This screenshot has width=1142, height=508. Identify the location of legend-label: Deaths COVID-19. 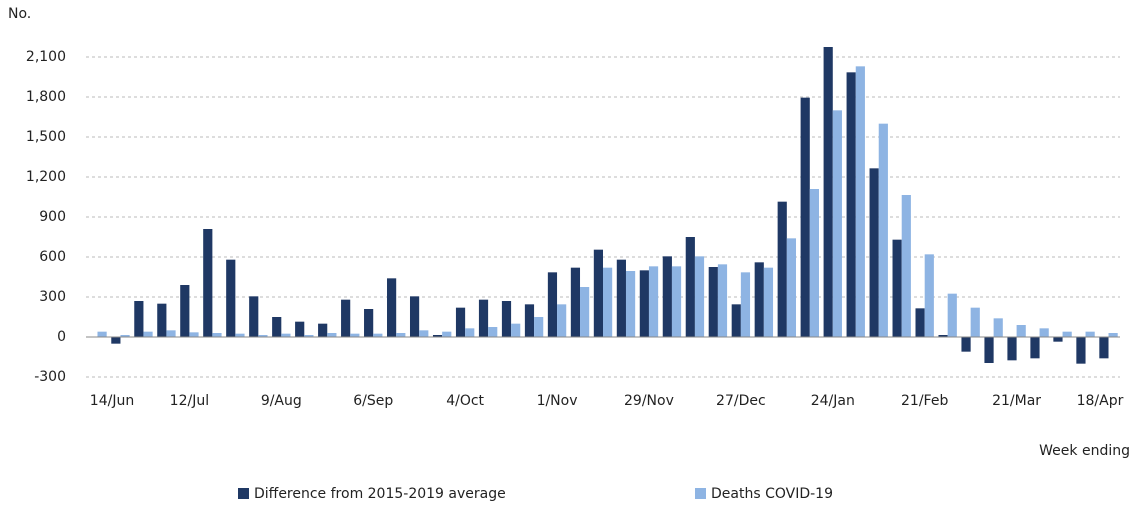
(772, 494).